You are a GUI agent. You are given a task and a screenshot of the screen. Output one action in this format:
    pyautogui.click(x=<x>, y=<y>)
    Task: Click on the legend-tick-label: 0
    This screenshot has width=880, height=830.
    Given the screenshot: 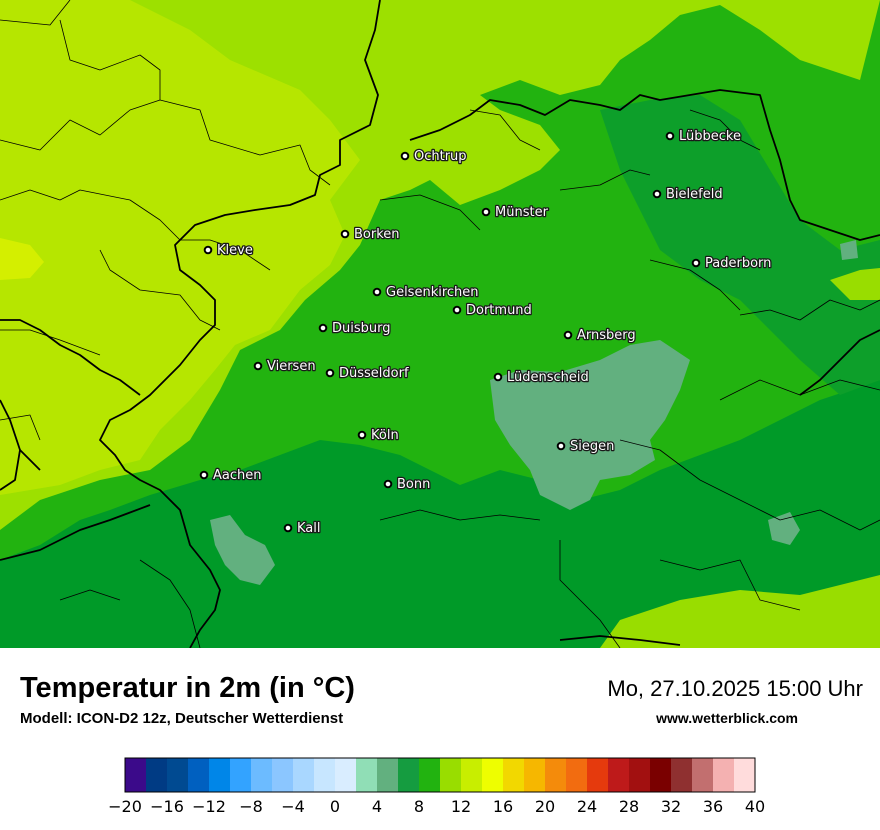 What is the action you would take?
    pyautogui.click(x=335, y=806)
    